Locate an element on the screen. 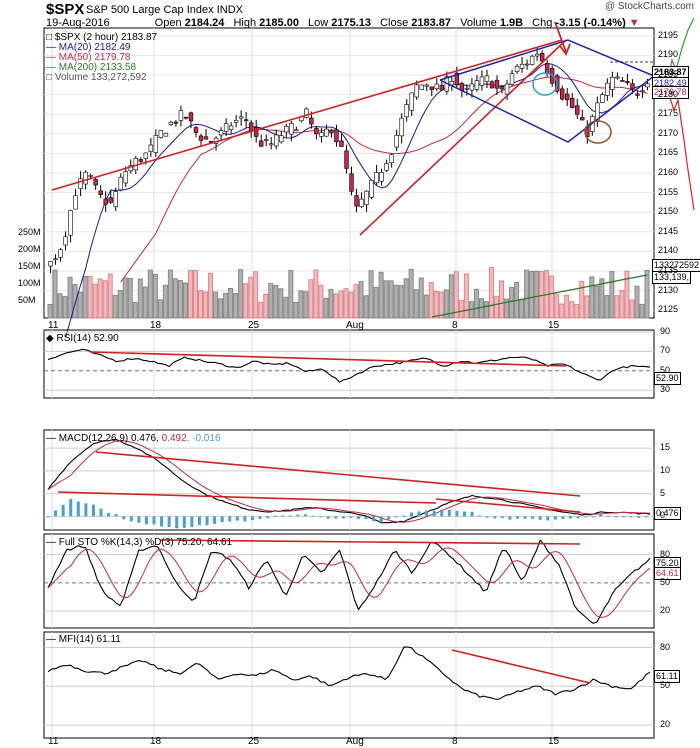  tag-volume-2: 133,139, is located at coordinates (672, 277).